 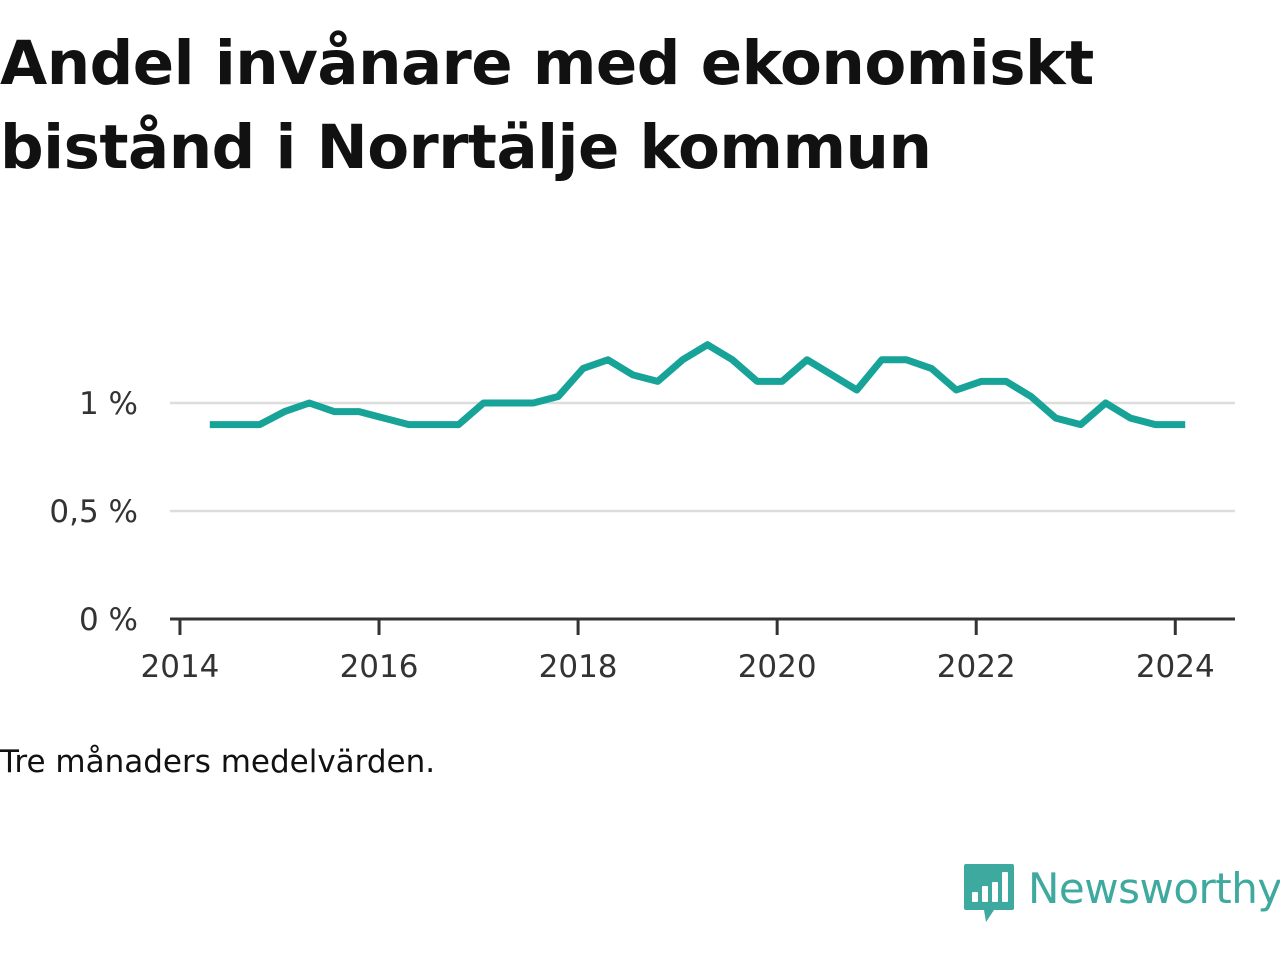 I want to click on y-axis-ticks: 0 % 0,5 % 1 %, so click(x=93, y=512).